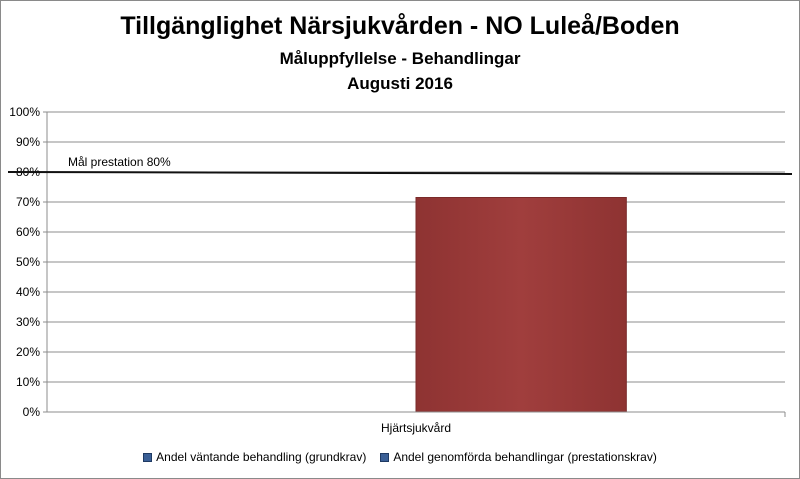  What do you see at coordinates (28, 262) in the screenshot?
I see `y-tick-label: 50%` at bounding box center [28, 262].